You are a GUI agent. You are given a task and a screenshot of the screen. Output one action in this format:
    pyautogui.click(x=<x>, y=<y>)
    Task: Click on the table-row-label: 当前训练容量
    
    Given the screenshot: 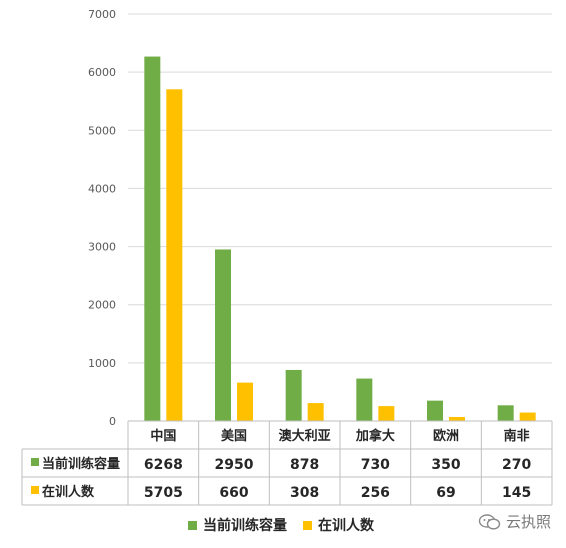 What is the action you would take?
    pyautogui.click(x=81, y=464)
    